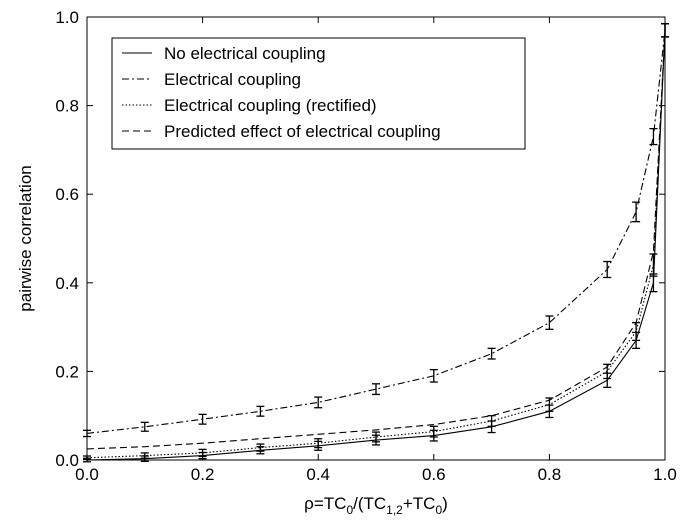 Image resolution: width=697 pixels, height=525 pixels. Describe the element at coordinates (67, 194) in the screenshot. I see `y-tick-label: 0.6` at that location.